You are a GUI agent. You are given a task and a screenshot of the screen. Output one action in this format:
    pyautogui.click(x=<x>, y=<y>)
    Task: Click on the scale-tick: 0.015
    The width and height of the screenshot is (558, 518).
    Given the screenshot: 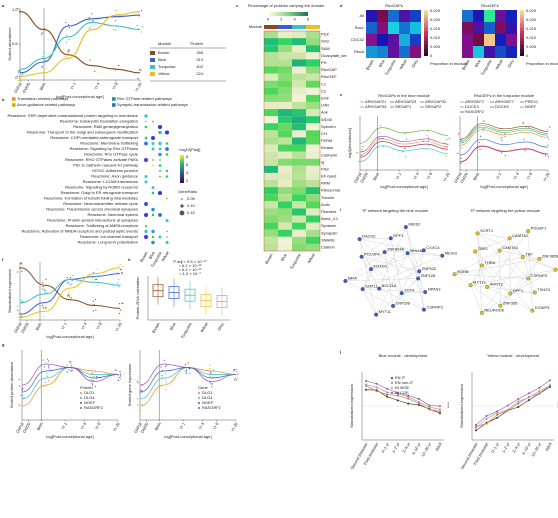 What is the action you would take?
    pyautogui.click(x=531, y=28)
    